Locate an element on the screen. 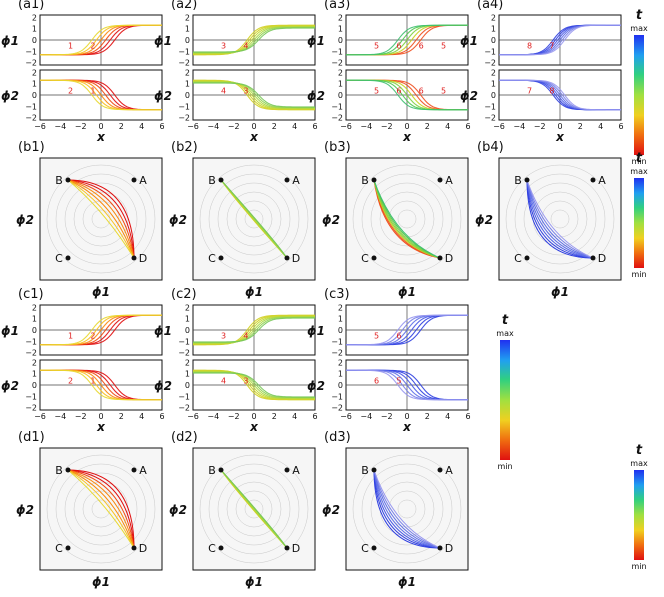 The image size is (664, 597). x-tick-label: 4 is located at coordinates (294, 126).